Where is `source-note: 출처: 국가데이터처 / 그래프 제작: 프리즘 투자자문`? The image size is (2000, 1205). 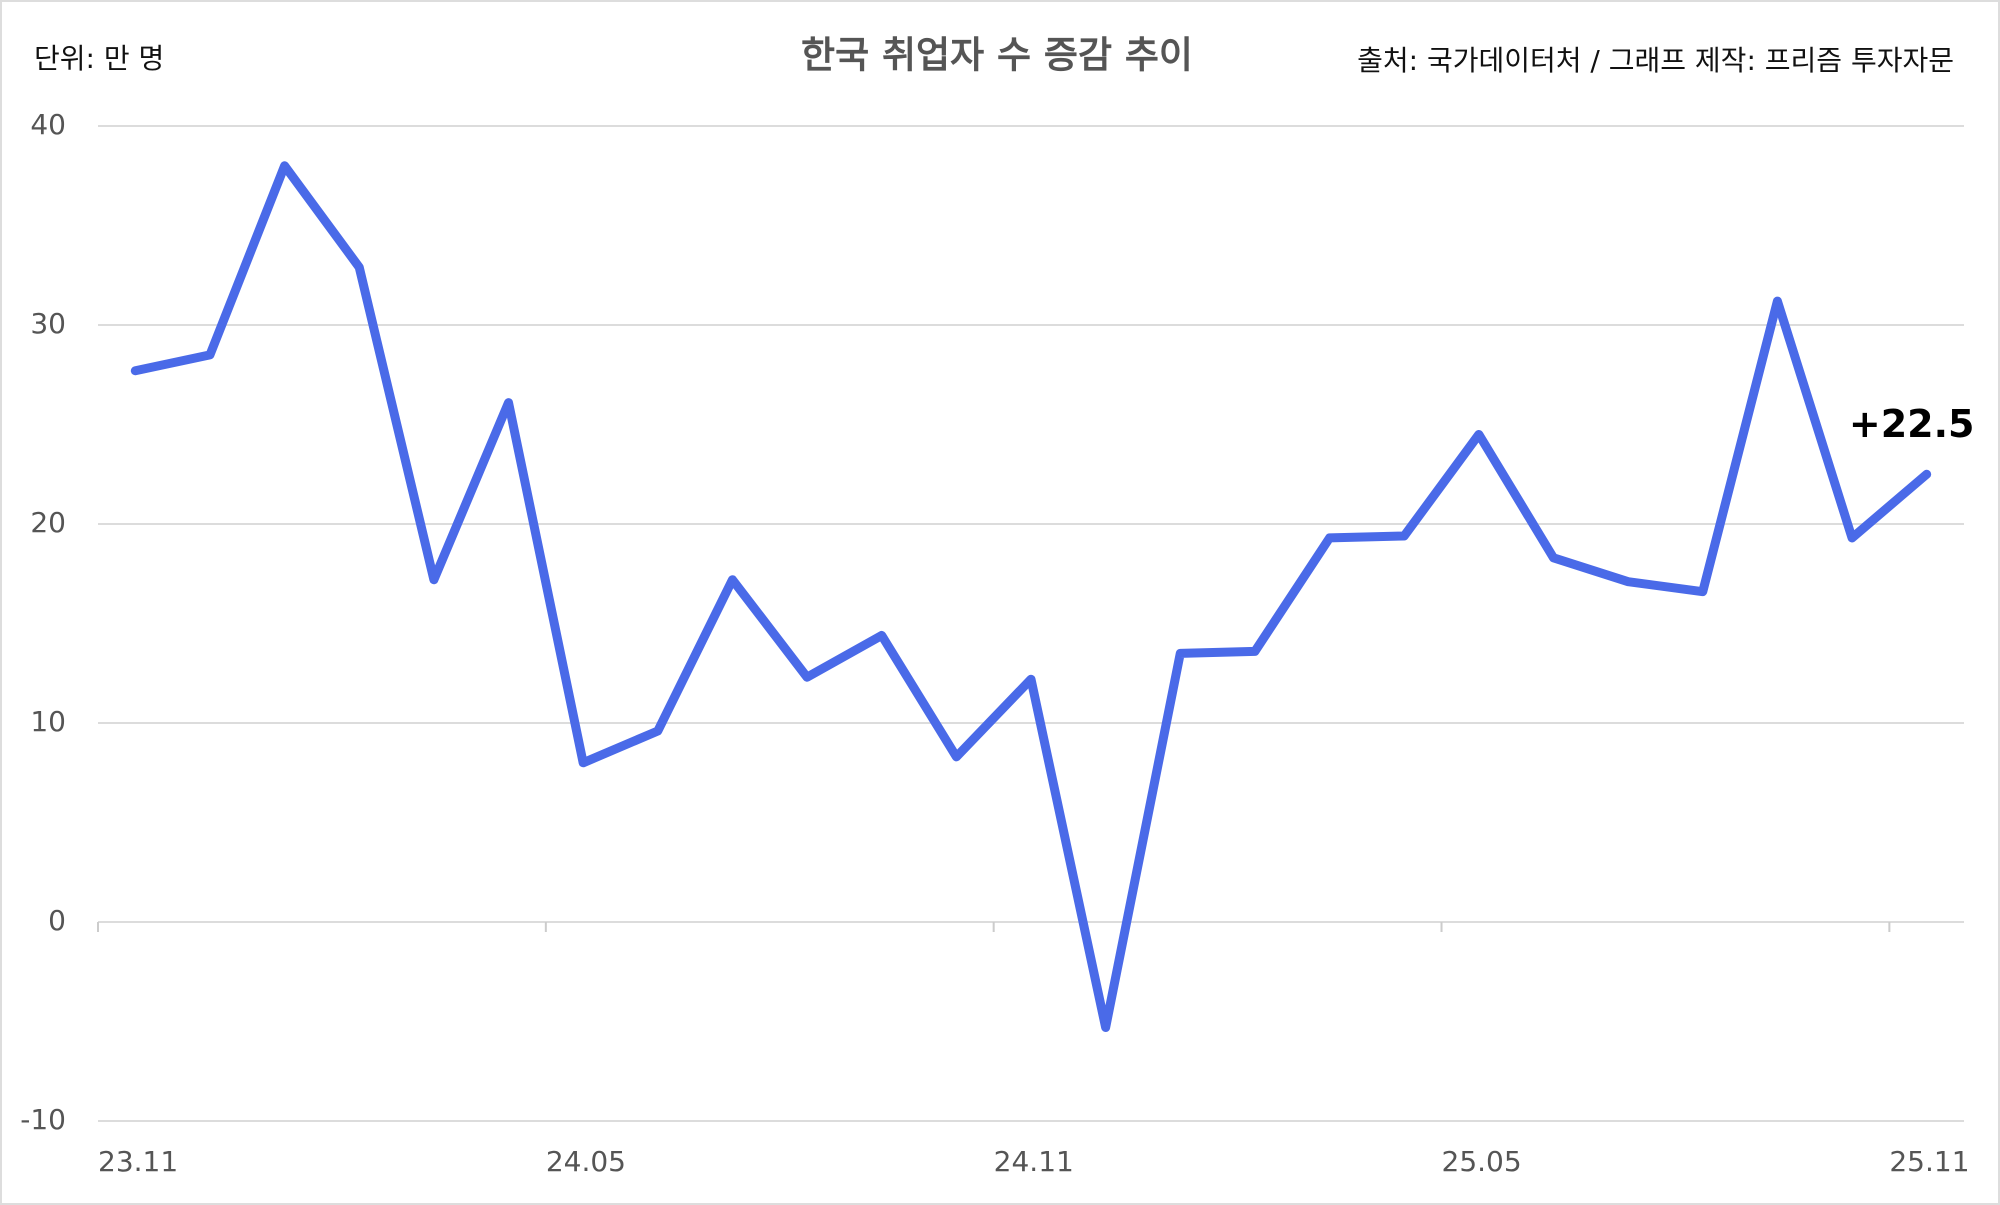 source-note: 출처: 국가데이터처 / 그래프 제작: 프리즘 투자자문 is located at coordinates (1655, 60).